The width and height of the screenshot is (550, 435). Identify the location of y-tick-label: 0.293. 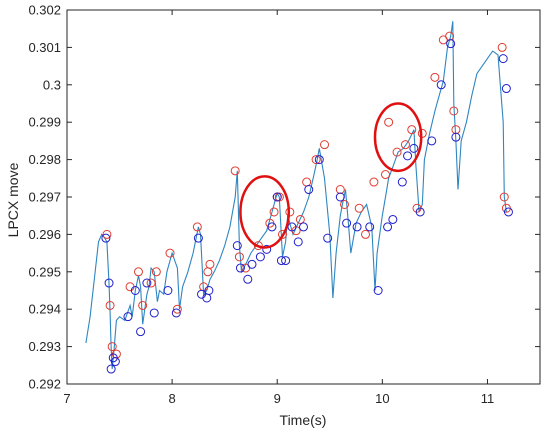
(44, 346).